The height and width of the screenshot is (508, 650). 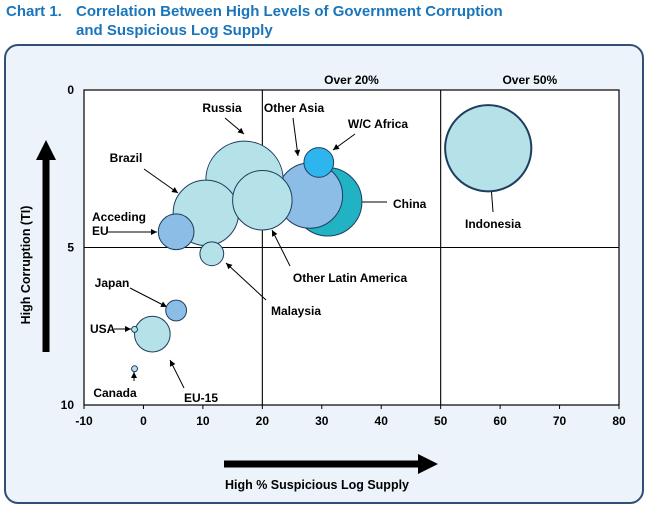 What do you see at coordinates (103, 329) in the screenshot?
I see `point-label-usa: USA` at bounding box center [103, 329].